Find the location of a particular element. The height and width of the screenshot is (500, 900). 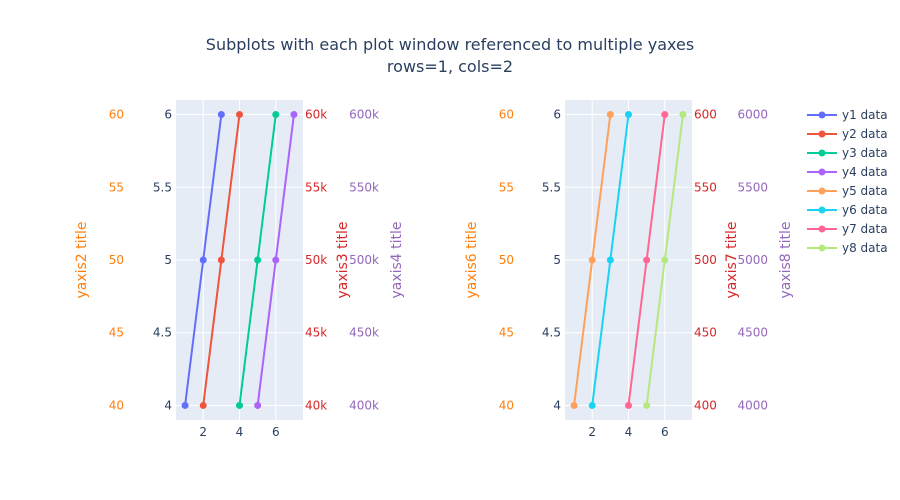

legend-item: y5 data is located at coordinates (847, 191).